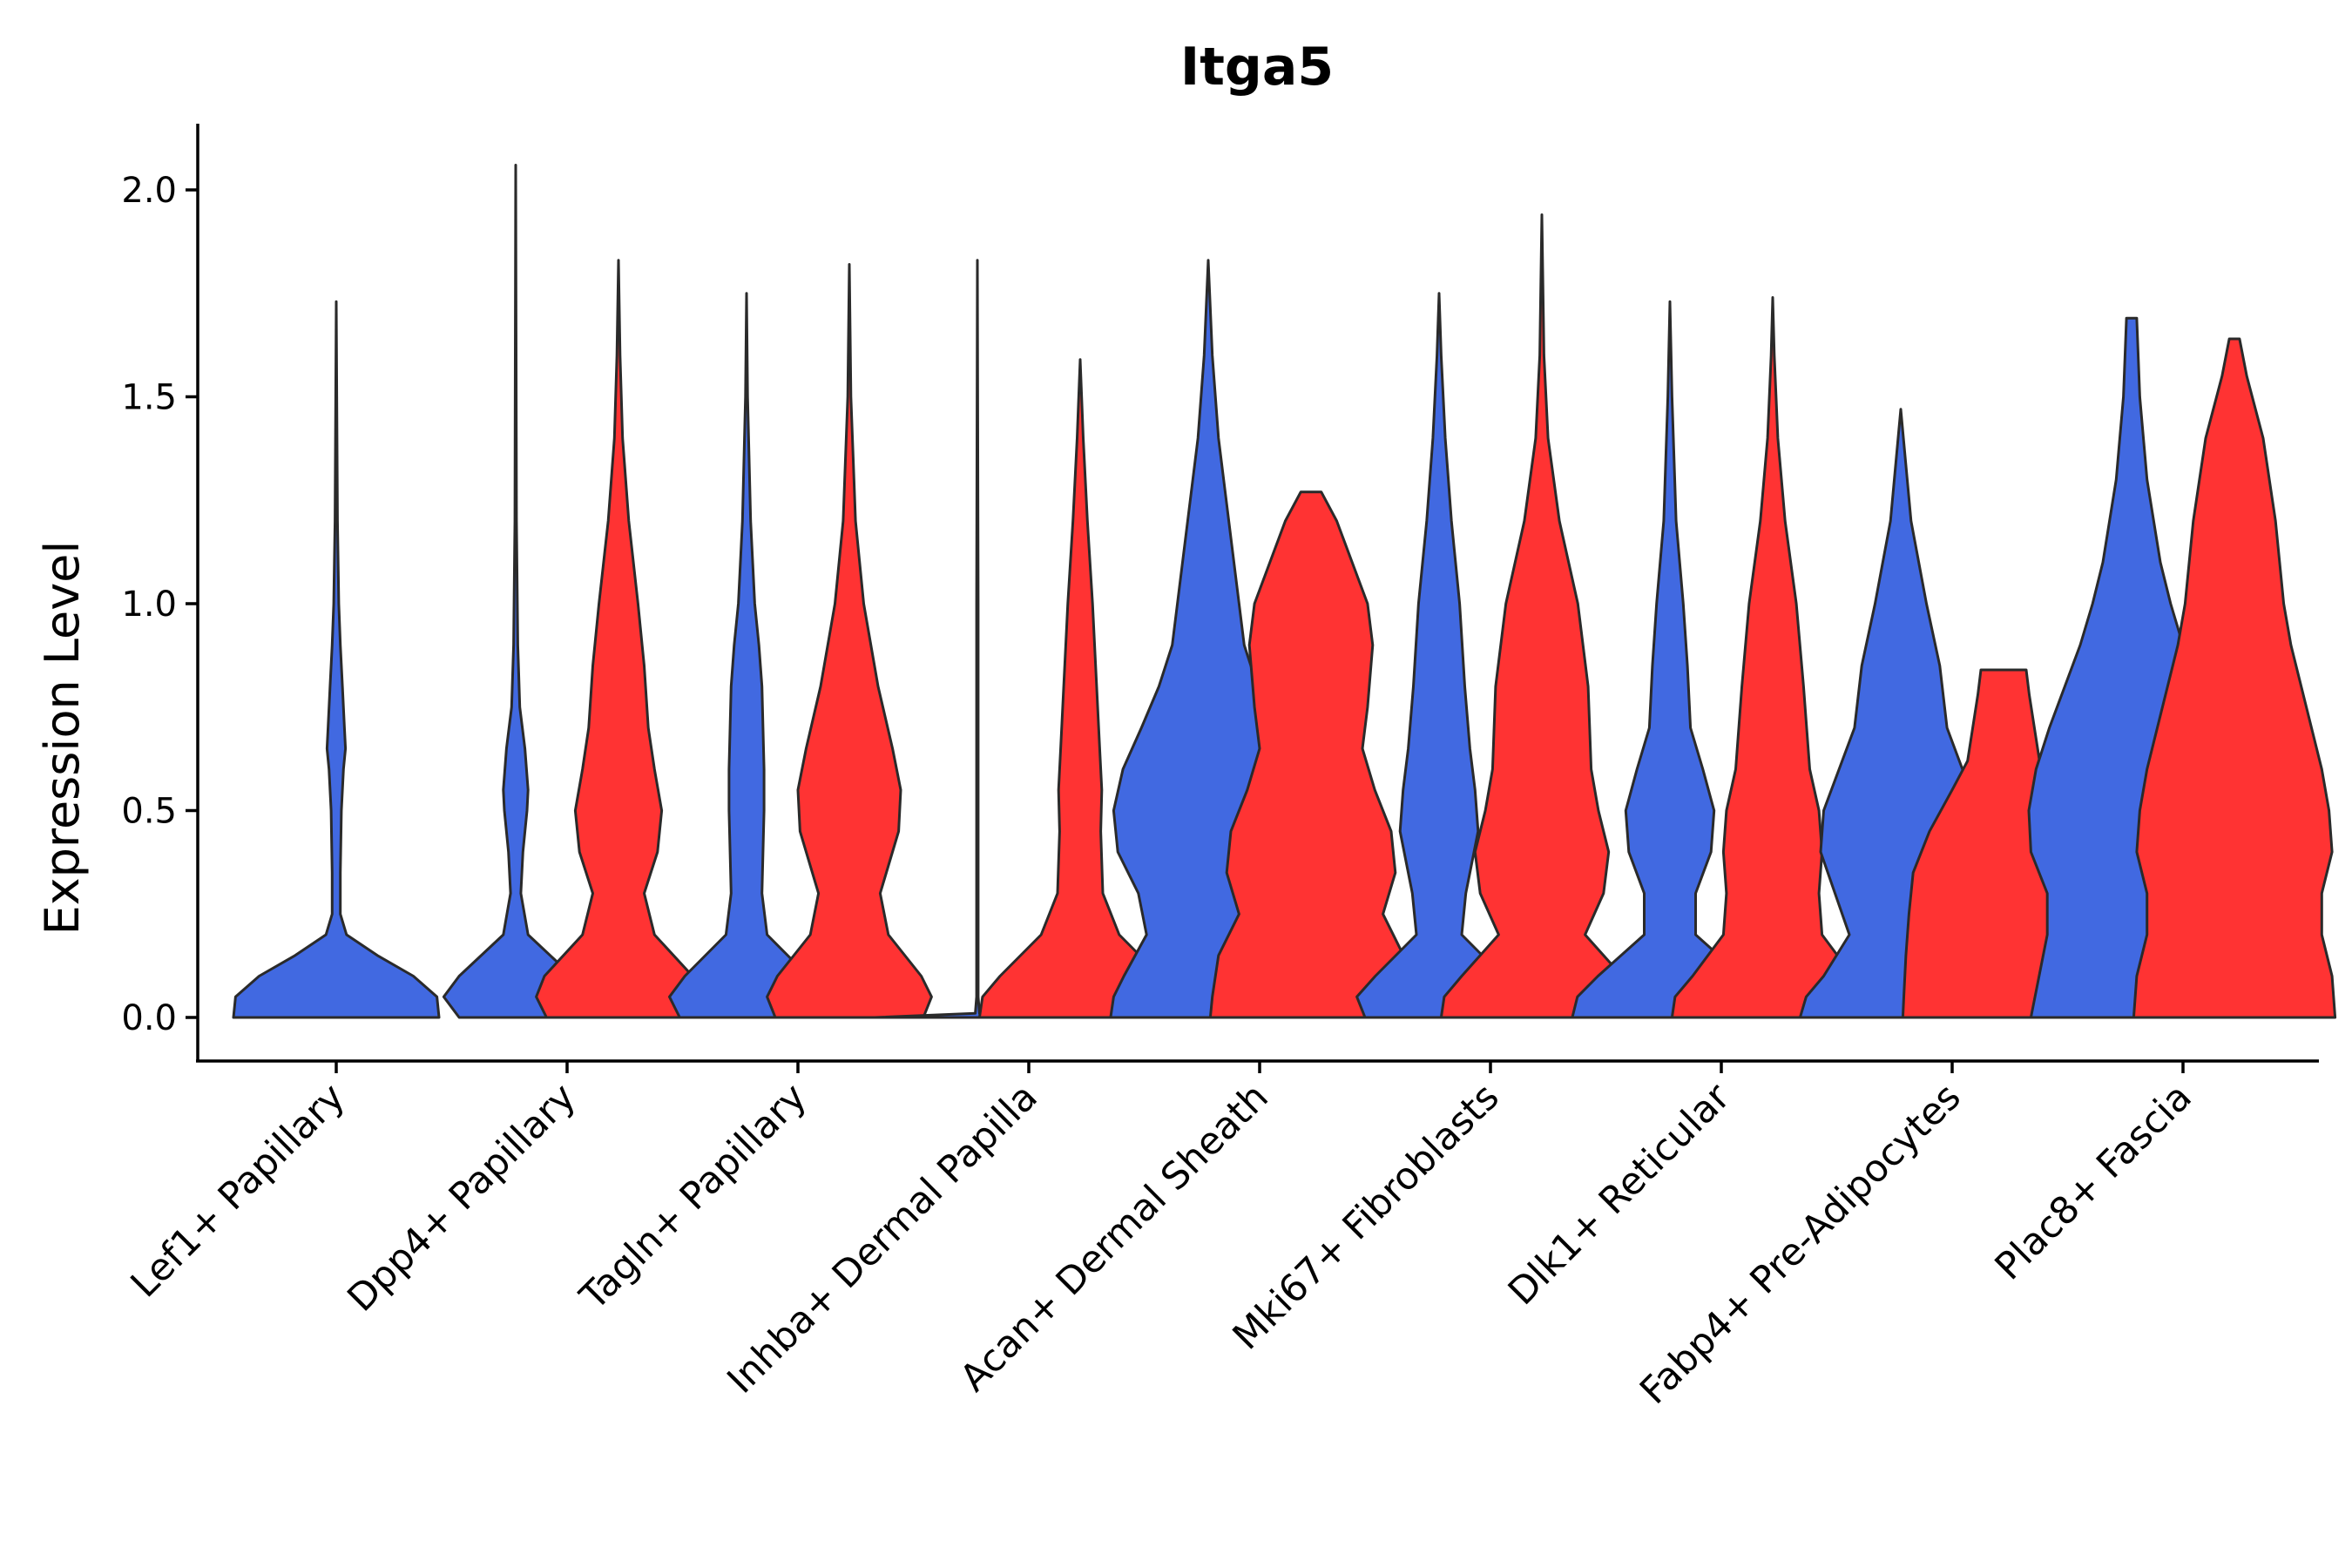 The image size is (2352, 1568). Describe the element at coordinates (149, 605) in the screenshot. I see `y-tick-label: 1.0` at that location.